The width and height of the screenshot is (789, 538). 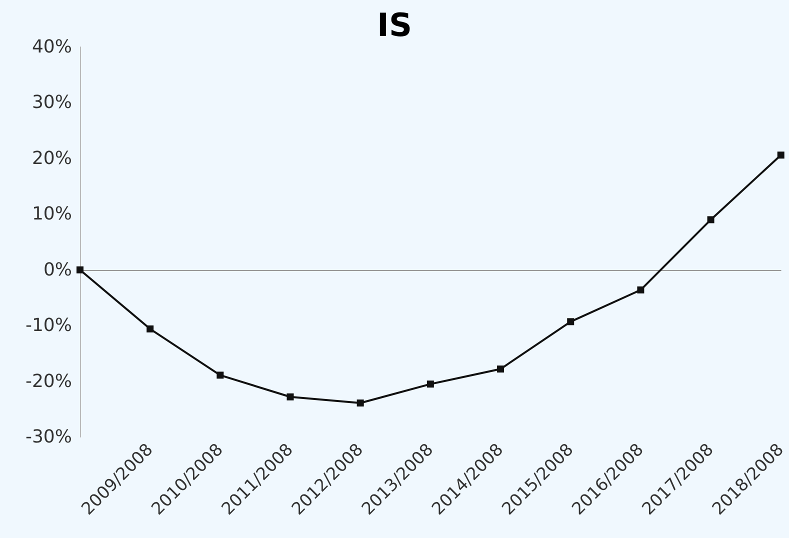 What do you see at coordinates (52, 103) in the screenshot?
I see `y-tick-label: 30%` at bounding box center [52, 103].